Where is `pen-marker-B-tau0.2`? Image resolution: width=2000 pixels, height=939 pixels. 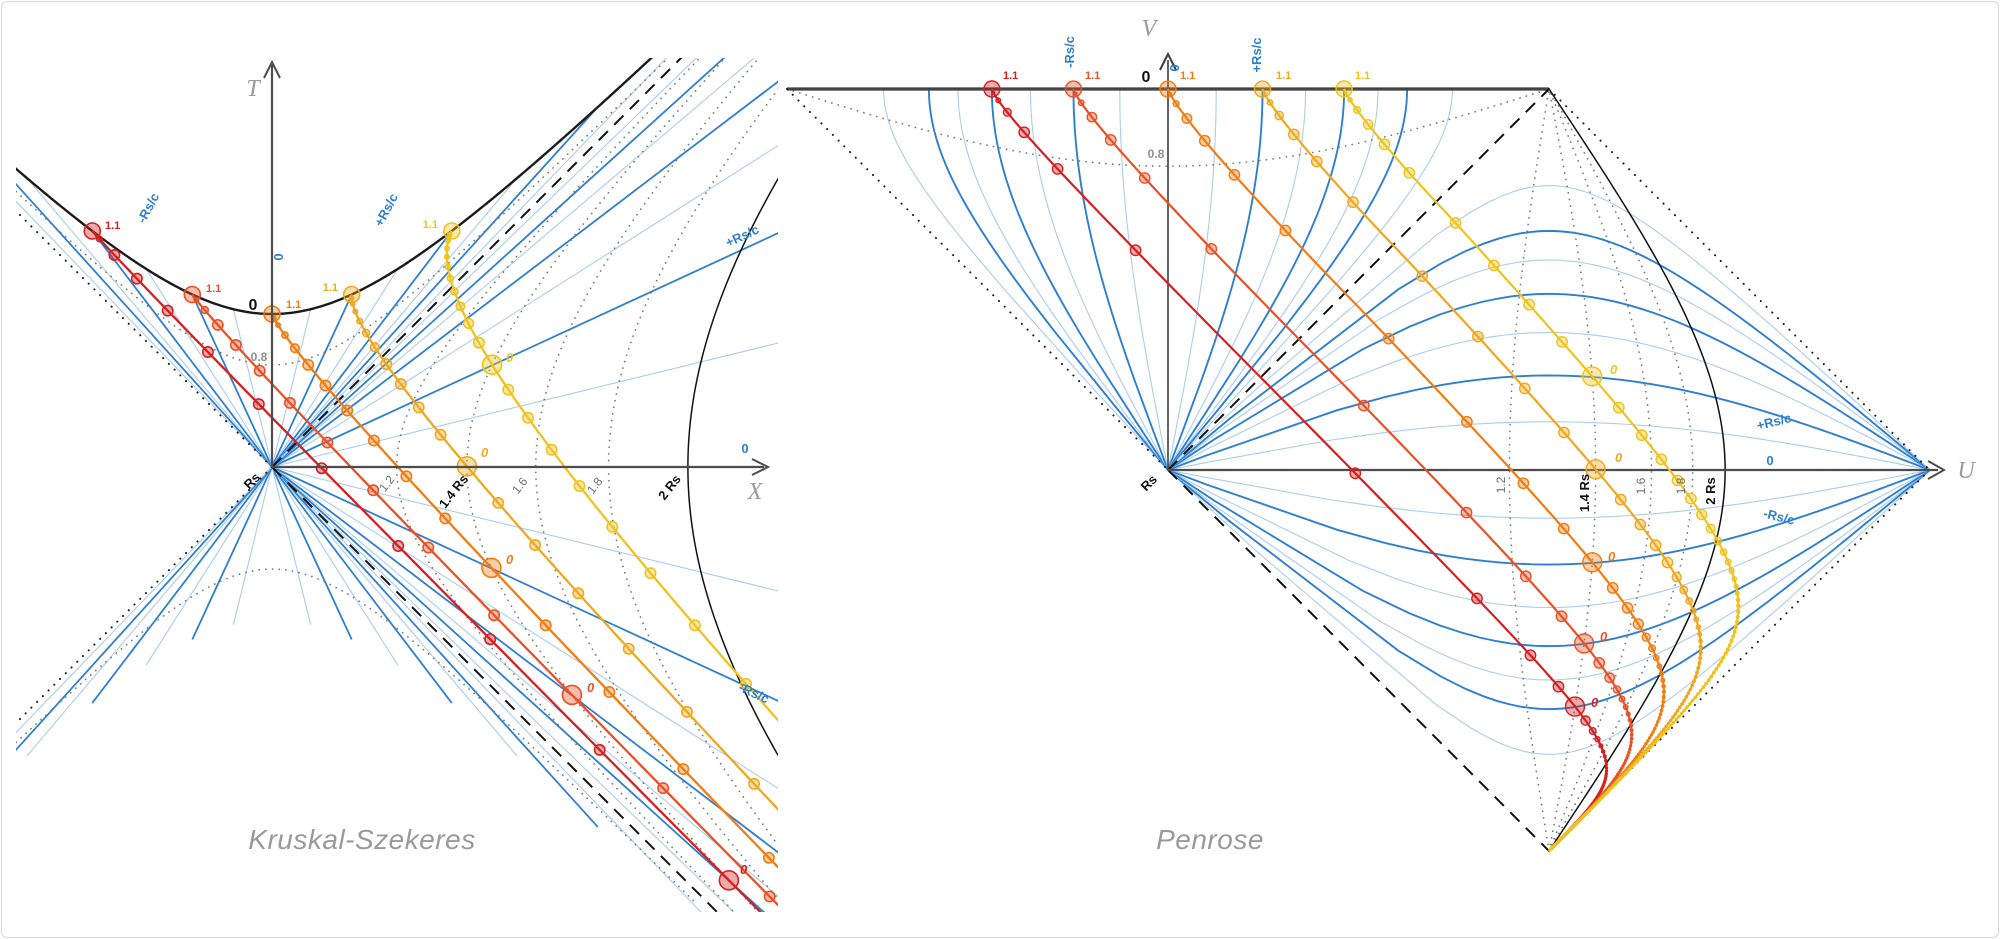
pen-marker-B-tau0.2 is located at coordinates (1525, 576).